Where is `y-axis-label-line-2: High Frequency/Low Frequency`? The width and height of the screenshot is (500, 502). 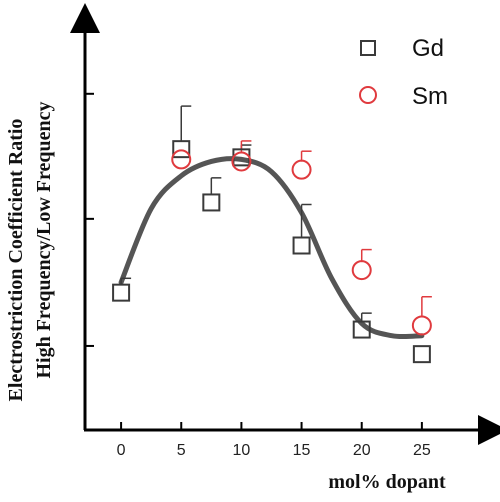 y-axis-label-line-2: High Frequency/Low Frequency is located at coordinates (44, 239).